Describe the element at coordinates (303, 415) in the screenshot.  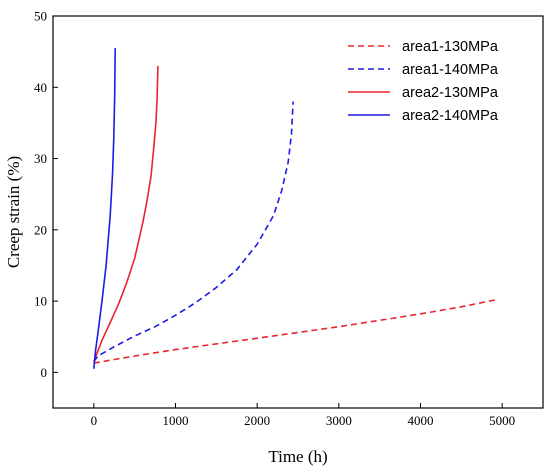
I see `x-axis: 0 1000 2000 3000 4000 5000` at that location.